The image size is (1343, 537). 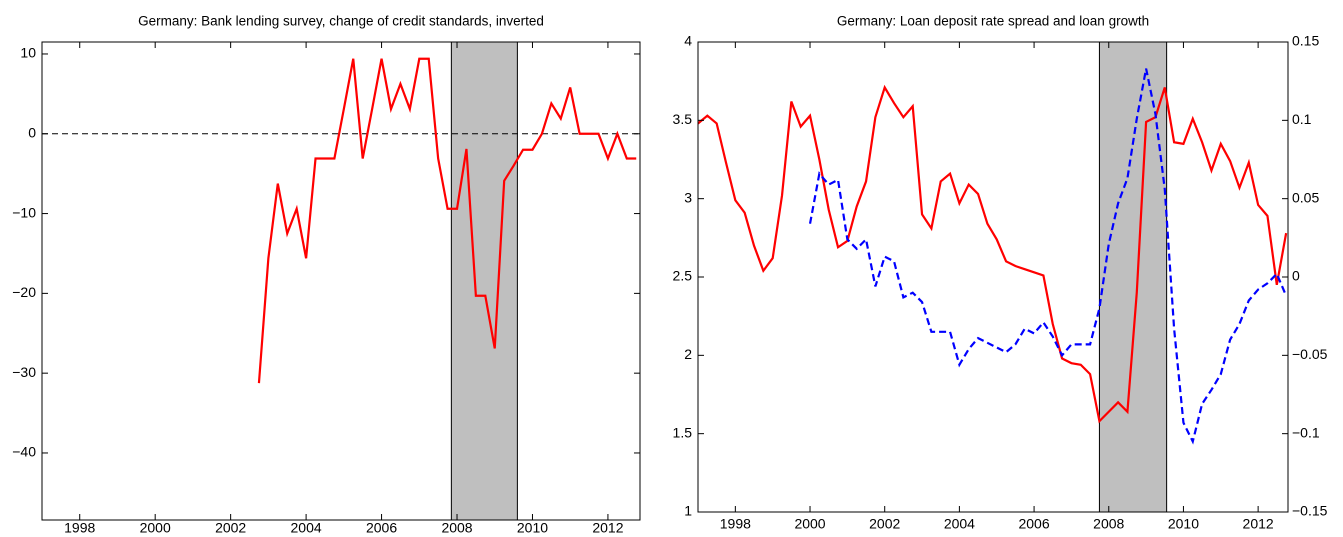 I want to click on y2-tick-label: −0.1, so click(x=1306, y=432).